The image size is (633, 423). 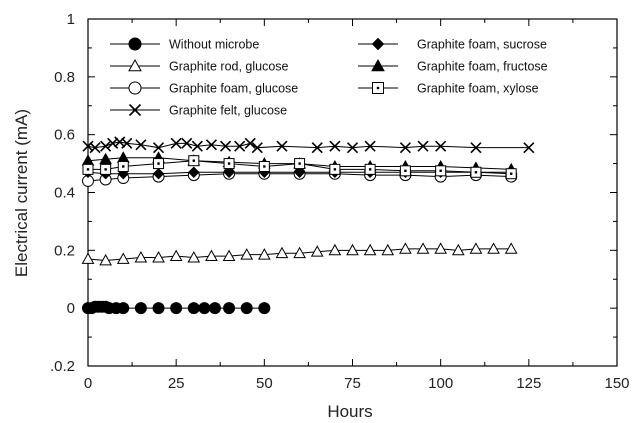 I want to click on y-tick-label: 0.6, so click(x=64, y=135).